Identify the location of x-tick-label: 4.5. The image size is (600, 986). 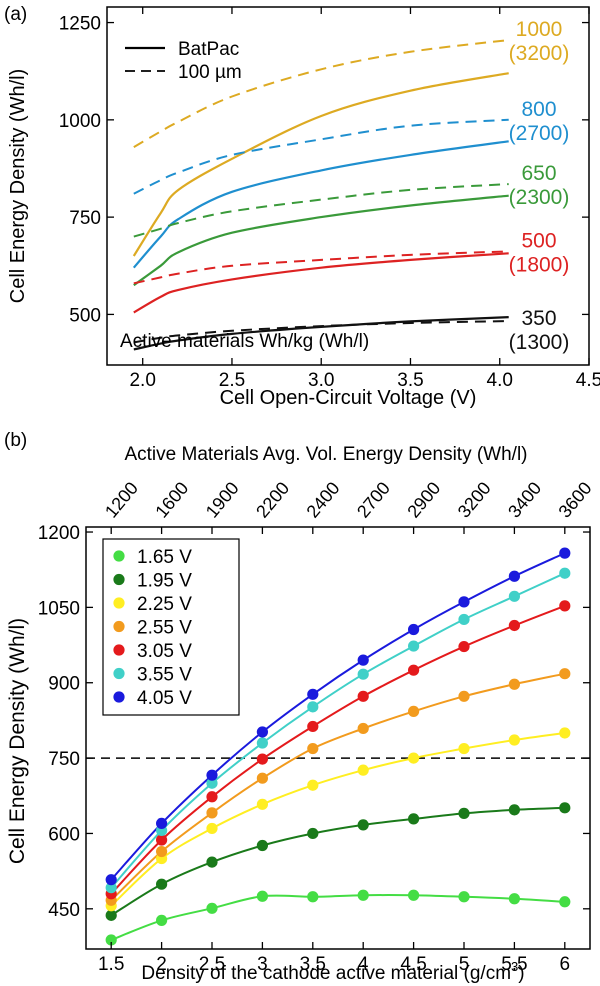
(588, 380).